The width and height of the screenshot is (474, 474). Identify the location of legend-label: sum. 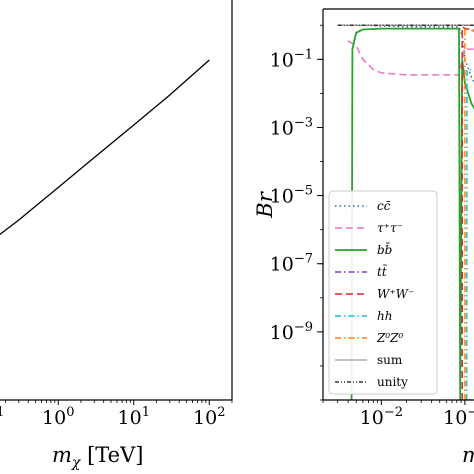
(390, 360).